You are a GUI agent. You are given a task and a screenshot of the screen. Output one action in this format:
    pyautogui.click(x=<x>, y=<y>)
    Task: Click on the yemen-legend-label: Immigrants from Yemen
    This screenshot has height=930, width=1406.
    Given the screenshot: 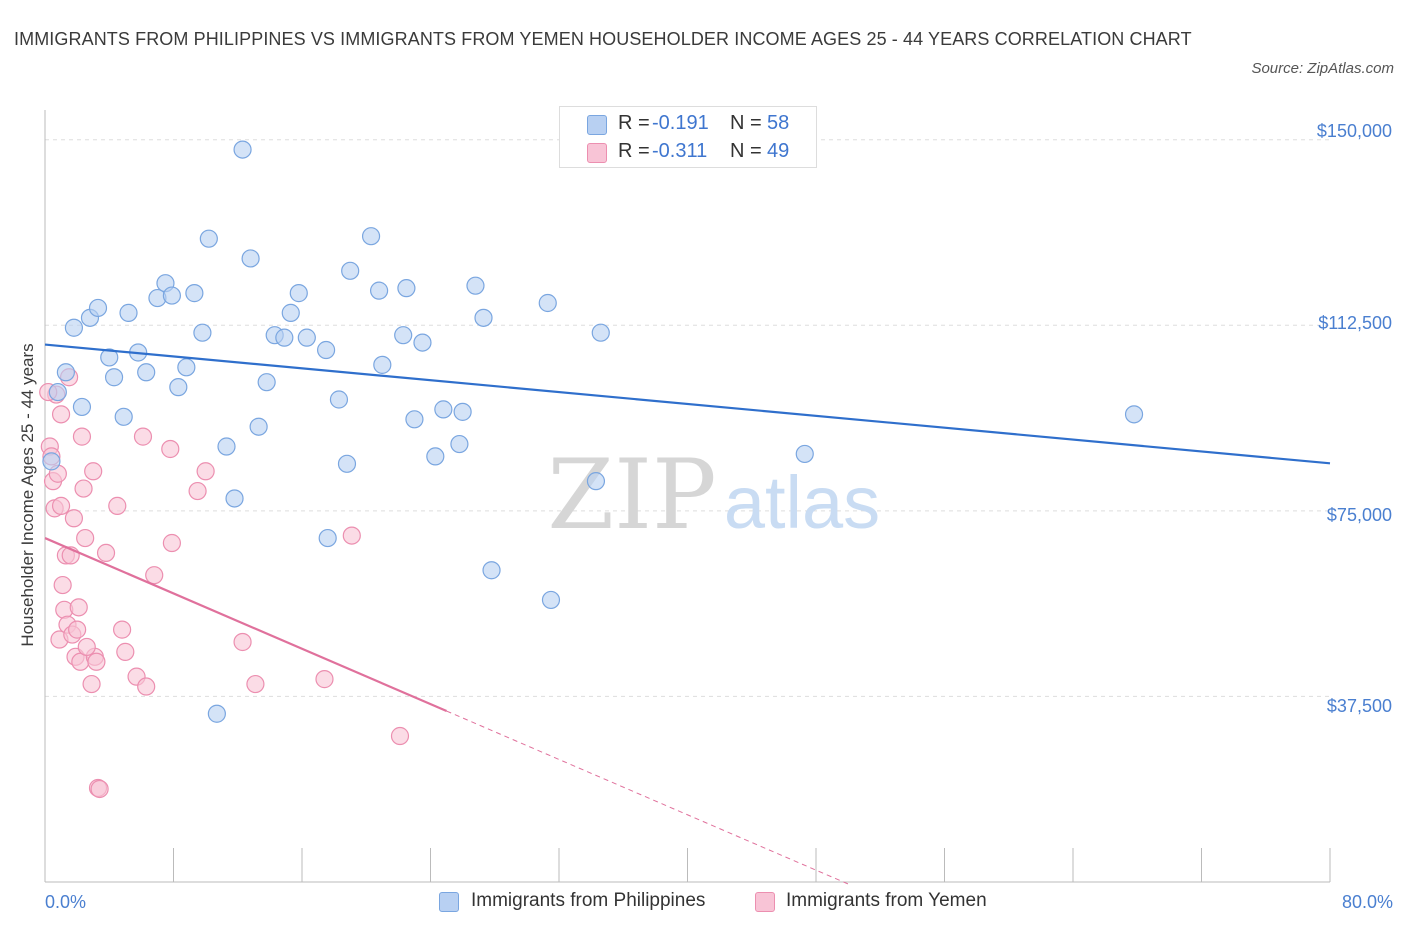 What is the action you would take?
    pyautogui.click(x=886, y=900)
    